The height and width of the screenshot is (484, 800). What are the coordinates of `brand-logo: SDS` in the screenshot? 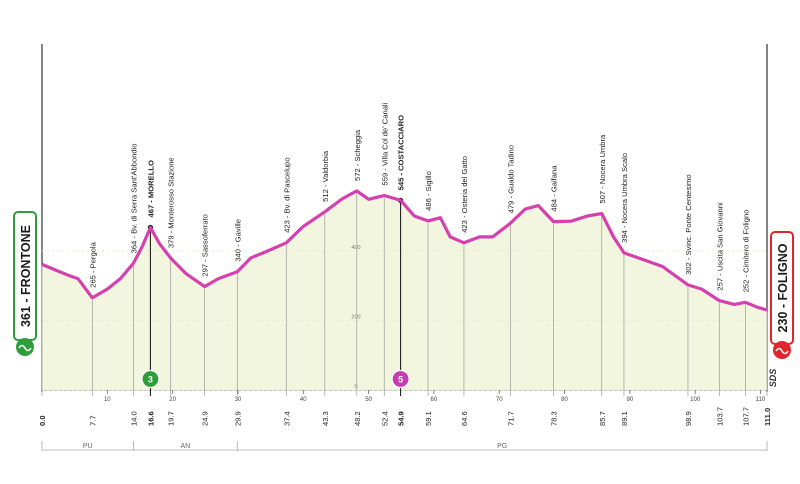 It's located at (773, 378).